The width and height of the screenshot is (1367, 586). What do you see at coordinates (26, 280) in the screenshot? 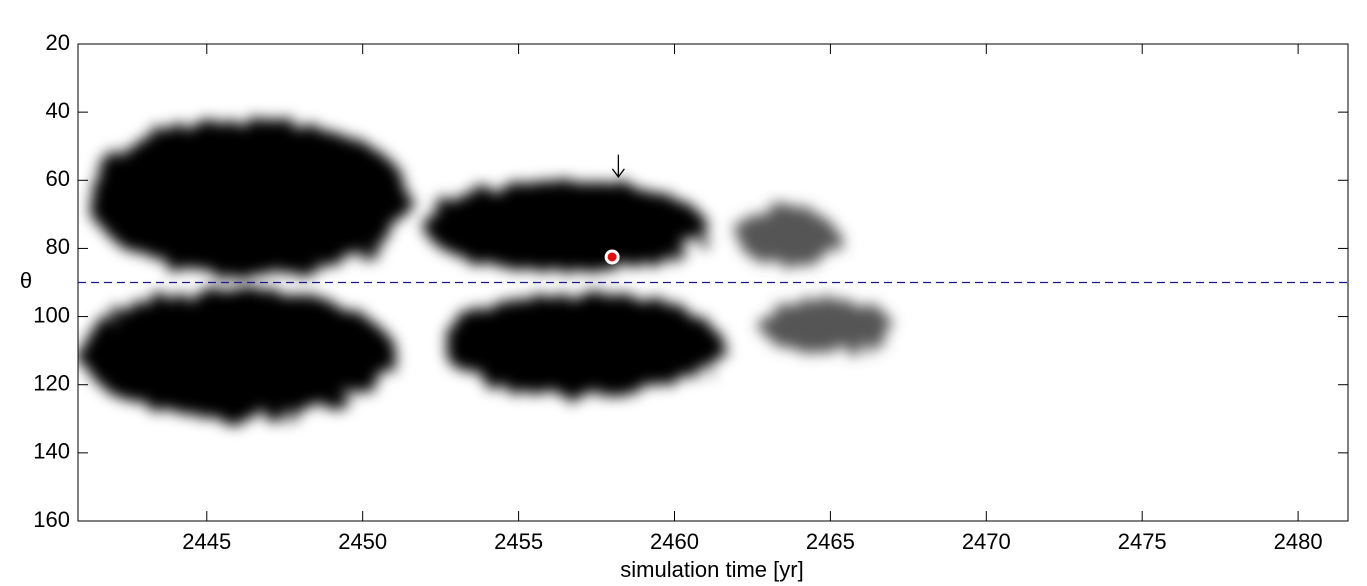
I see `y-axis-label: θ` at bounding box center [26, 280].